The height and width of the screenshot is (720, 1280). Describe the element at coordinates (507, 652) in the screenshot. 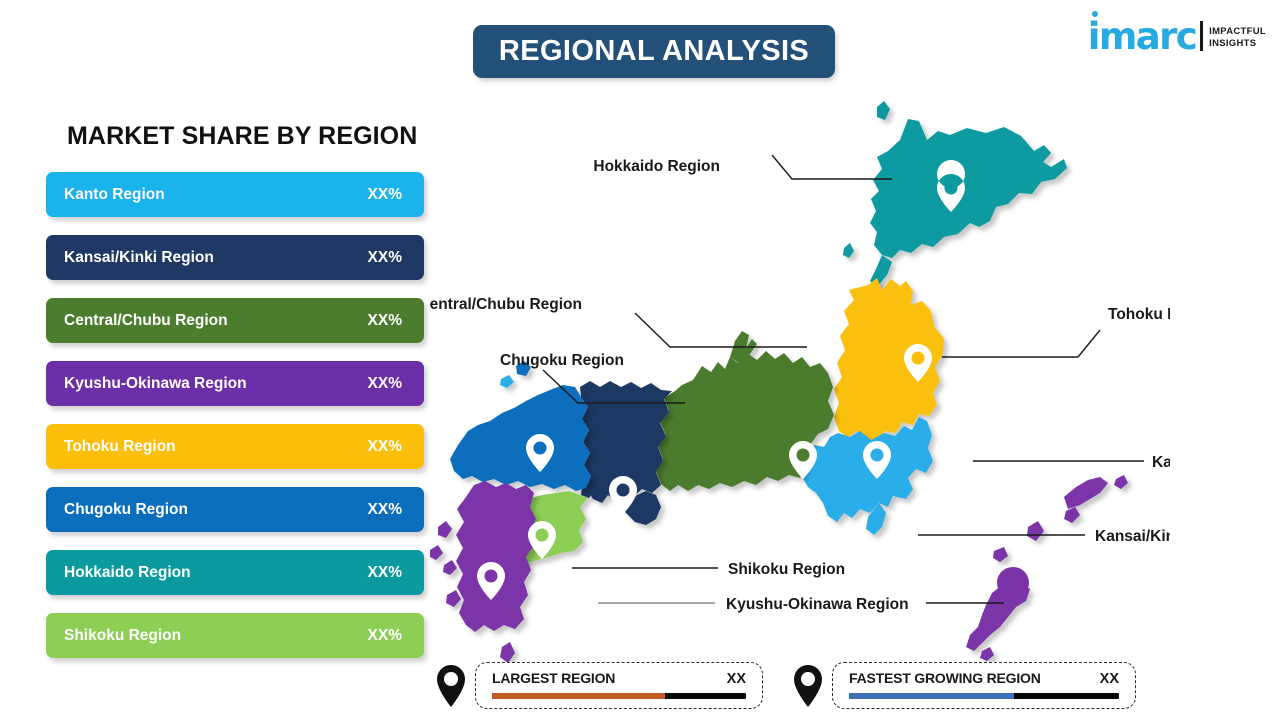

I see `kyushu-tanegashima` at that location.